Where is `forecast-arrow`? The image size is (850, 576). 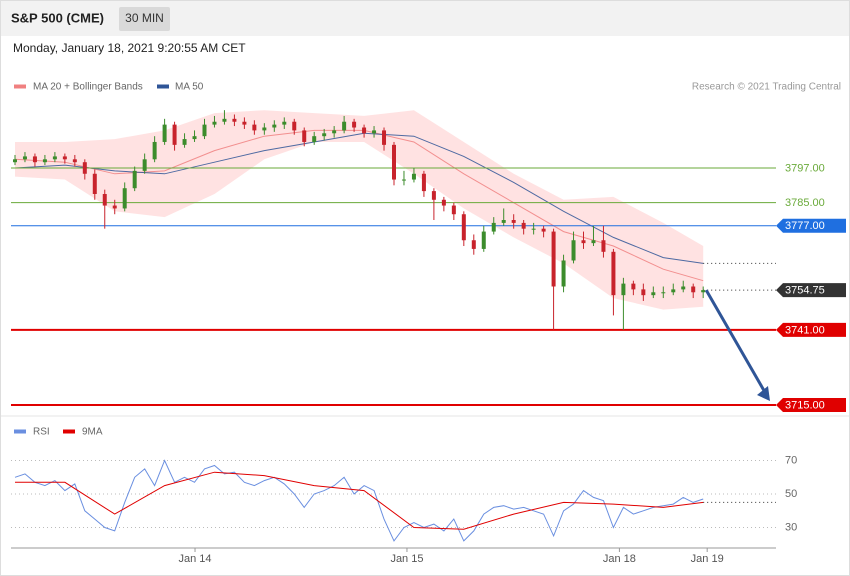 forecast-arrow is located at coordinates (736, 342).